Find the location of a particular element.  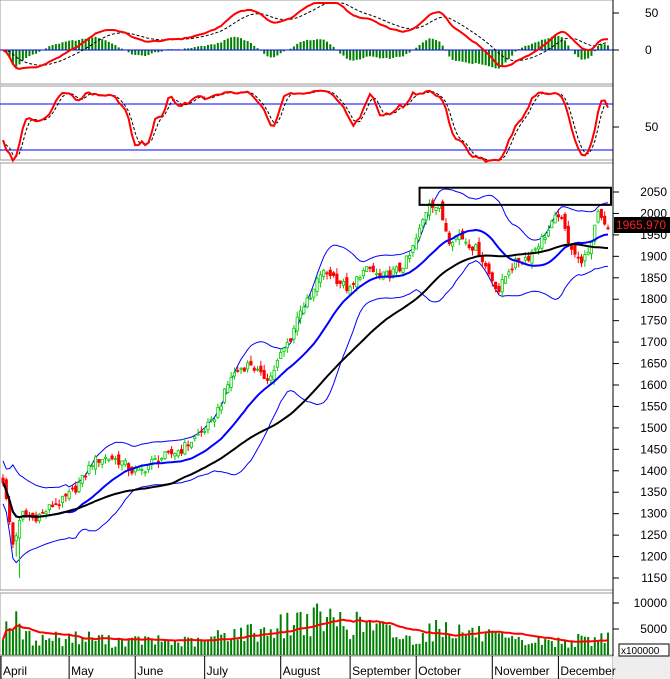

month-label: May is located at coordinates (82, 671).